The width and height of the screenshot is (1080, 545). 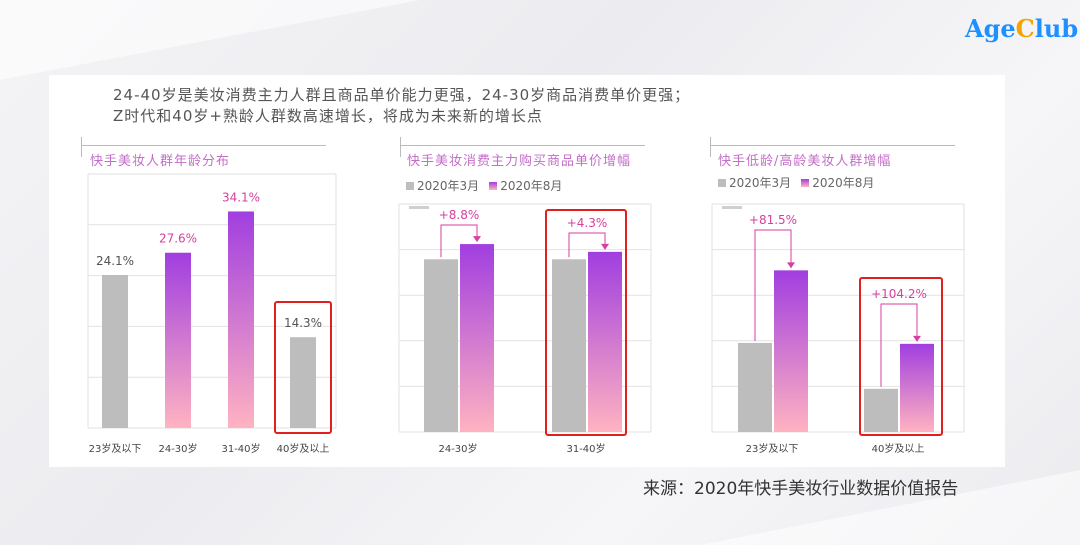 What do you see at coordinates (899, 294) in the screenshot?
I see `growth-label: +104.2%` at bounding box center [899, 294].